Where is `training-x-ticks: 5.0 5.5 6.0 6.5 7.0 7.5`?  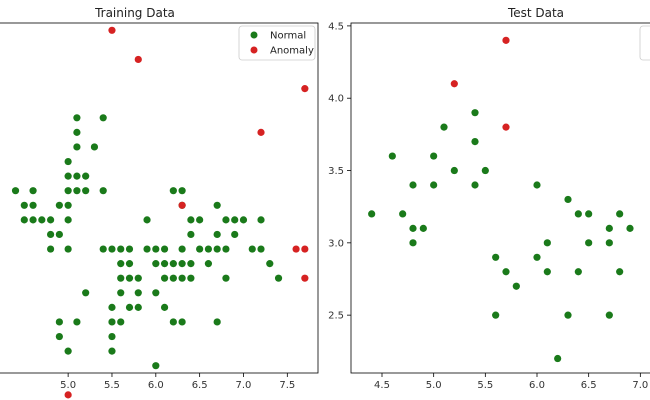 training-x-ticks: 5.0 5.5 6.0 6.5 7.0 7.5 is located at coordinates (177, 382).